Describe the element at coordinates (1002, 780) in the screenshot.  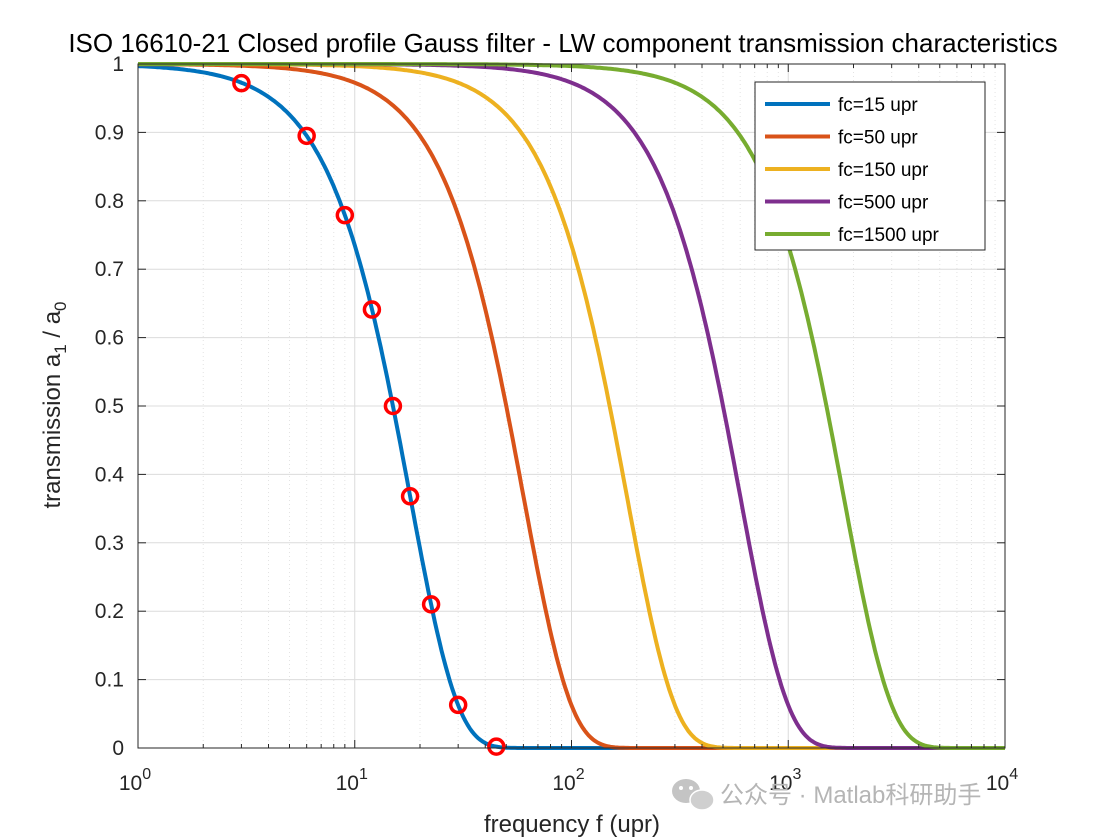
I see `x-tick-label: 10⁴` at that location.